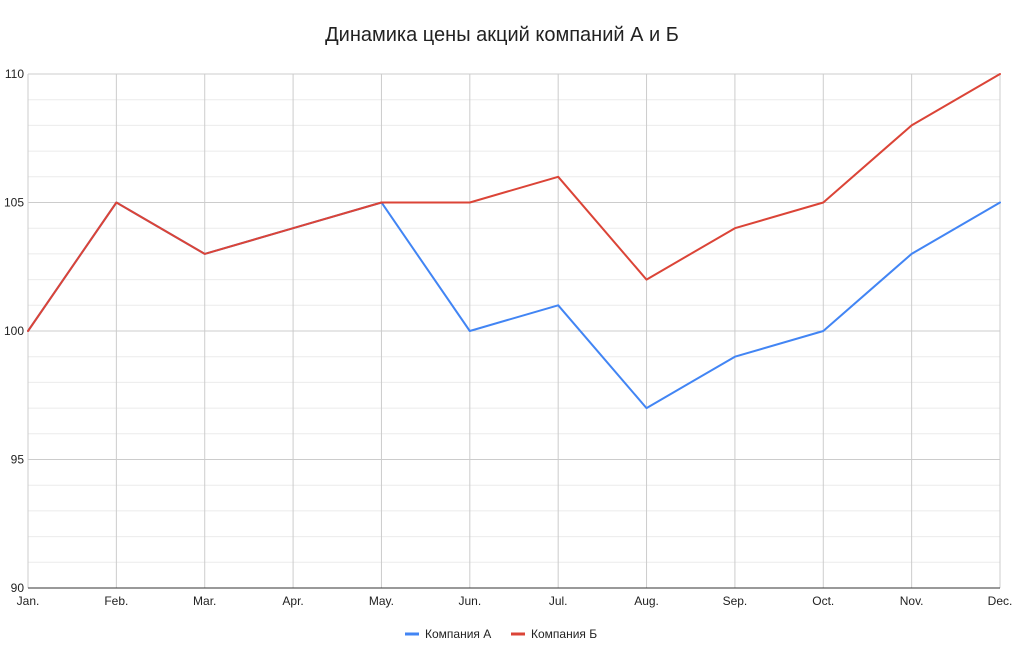  What do you see at coordinates (18, 460) in the screenshot?
I see `y-tick-label: 95` at bounding box center [18, 460].